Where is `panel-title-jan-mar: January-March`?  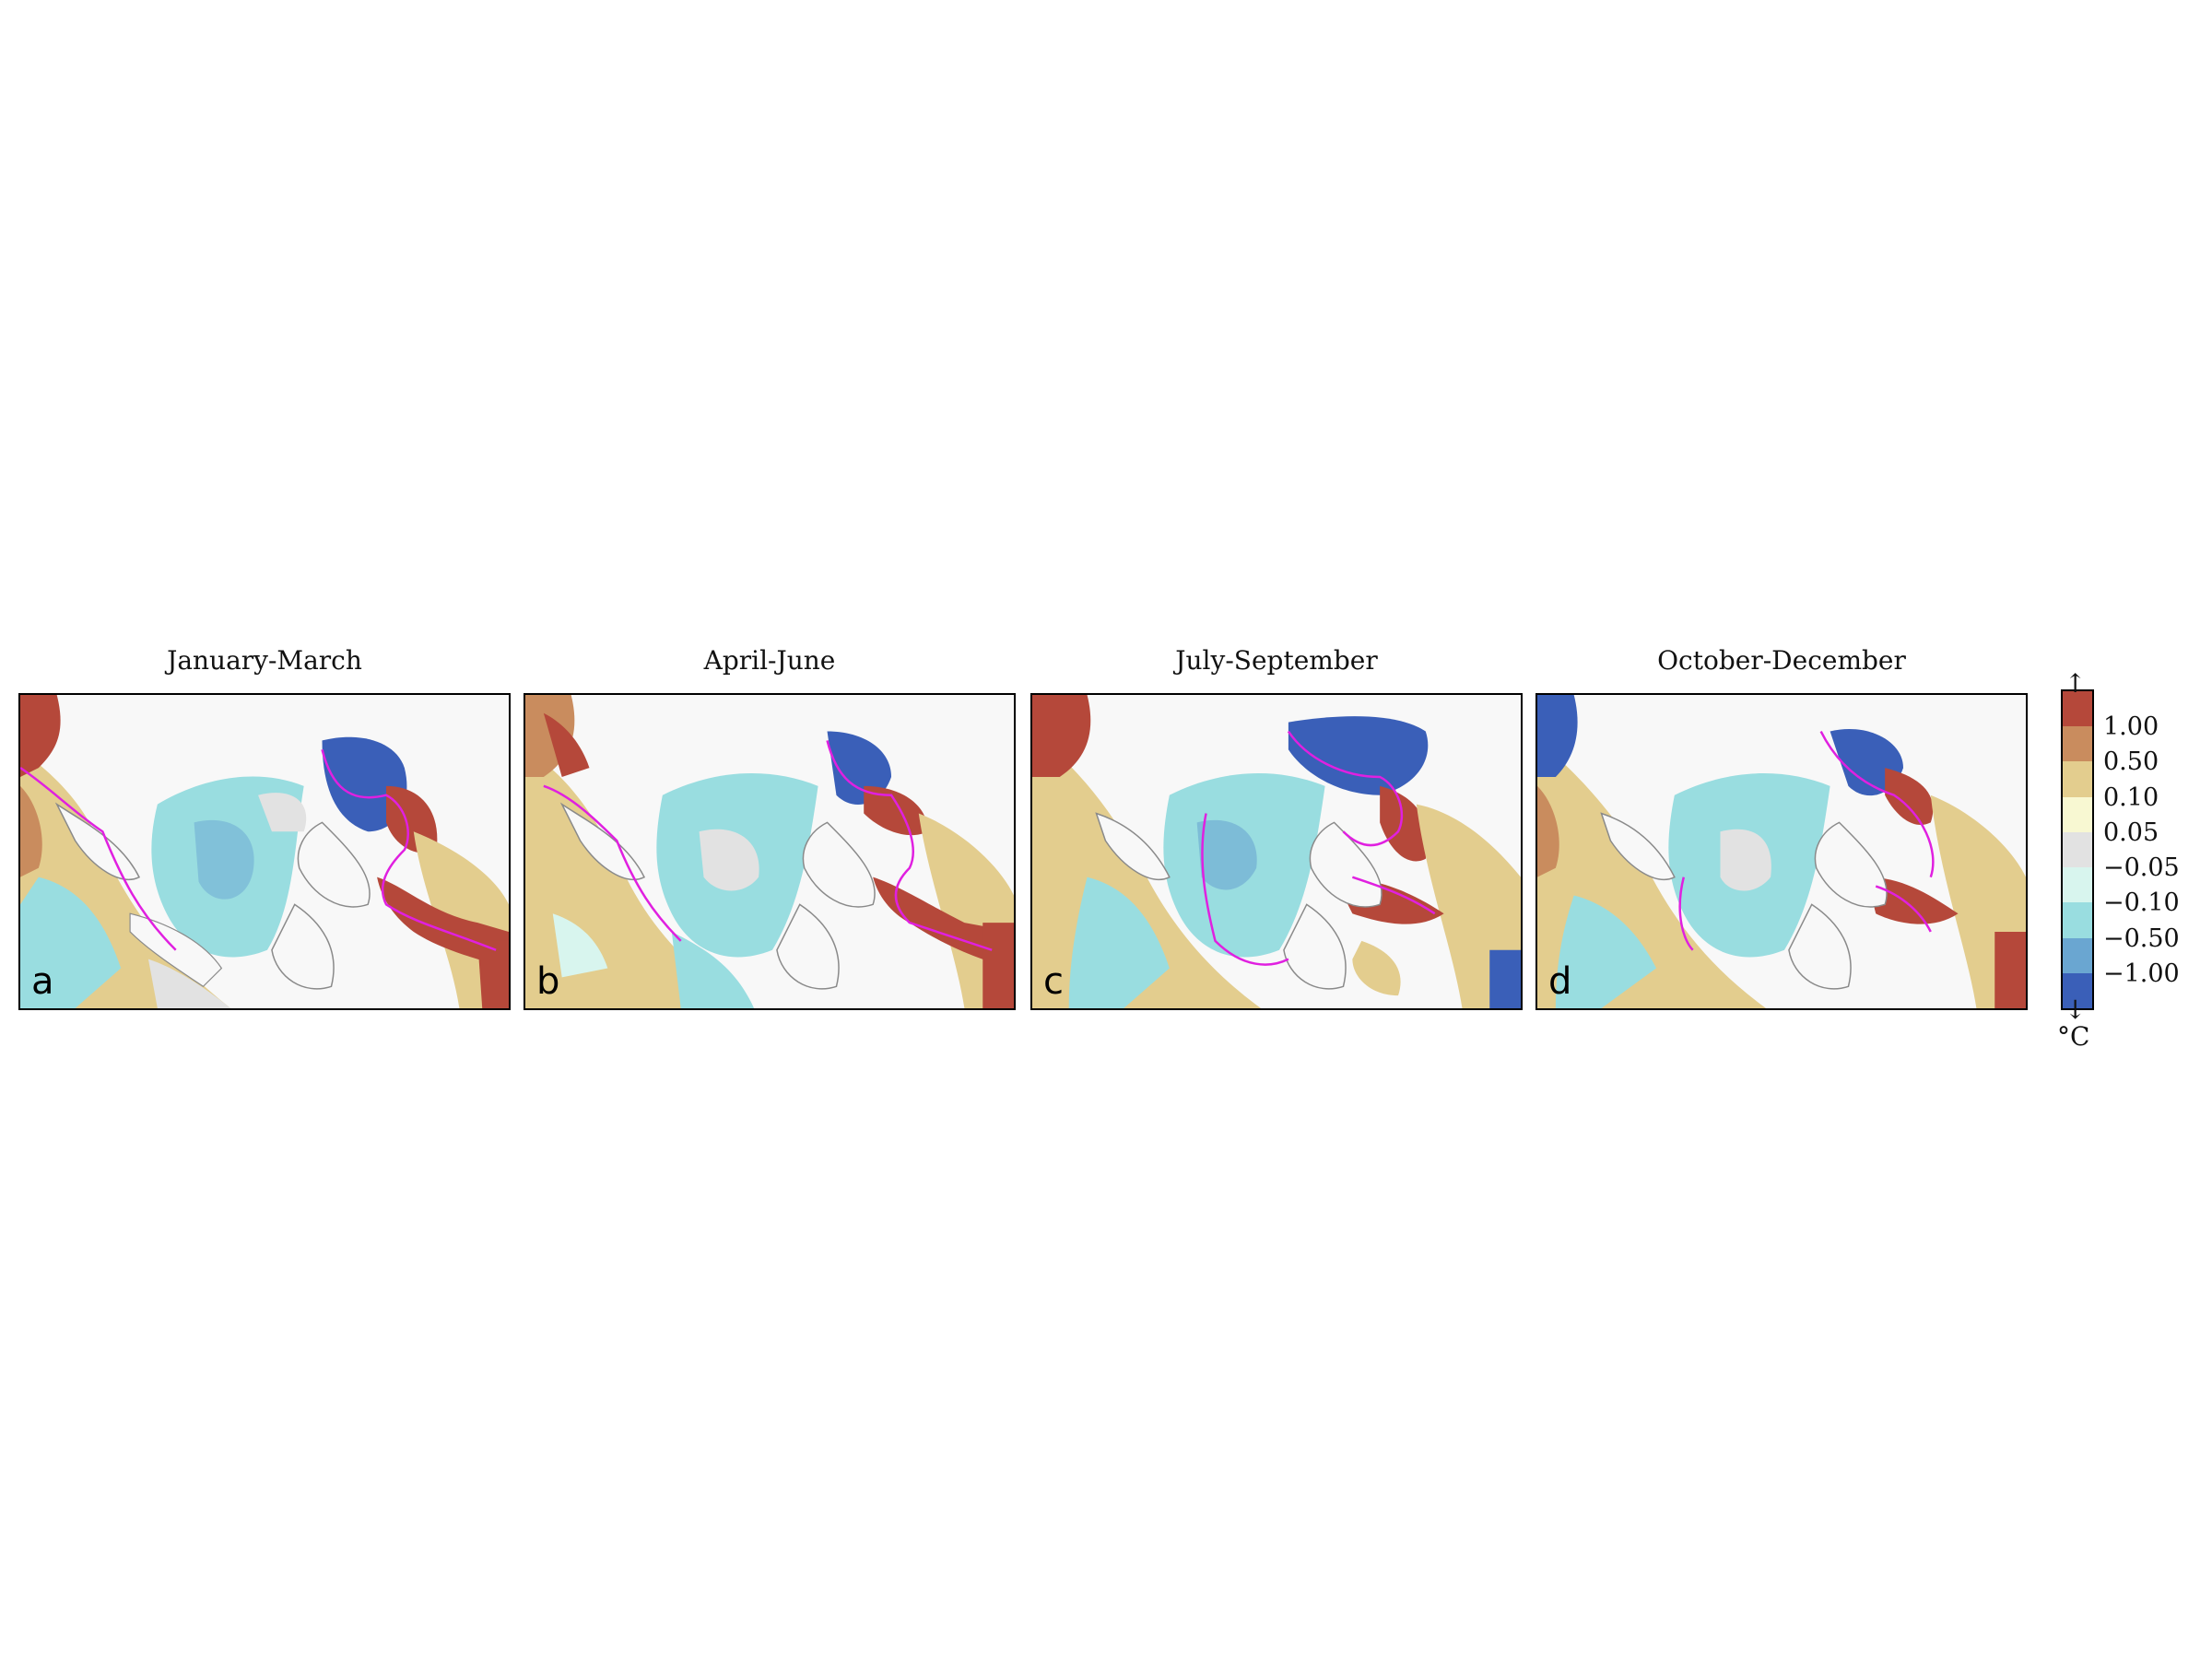
panel-title-jan-mar: January-March is located at coordinates (264, 660).